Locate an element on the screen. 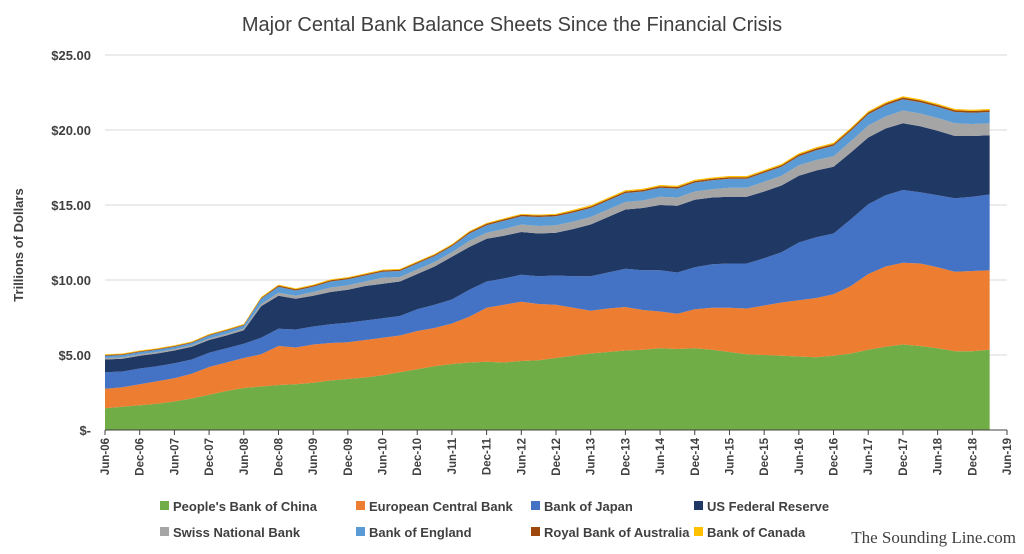  x-tick-label: Jun-11 is located at coordinates (453, 455).